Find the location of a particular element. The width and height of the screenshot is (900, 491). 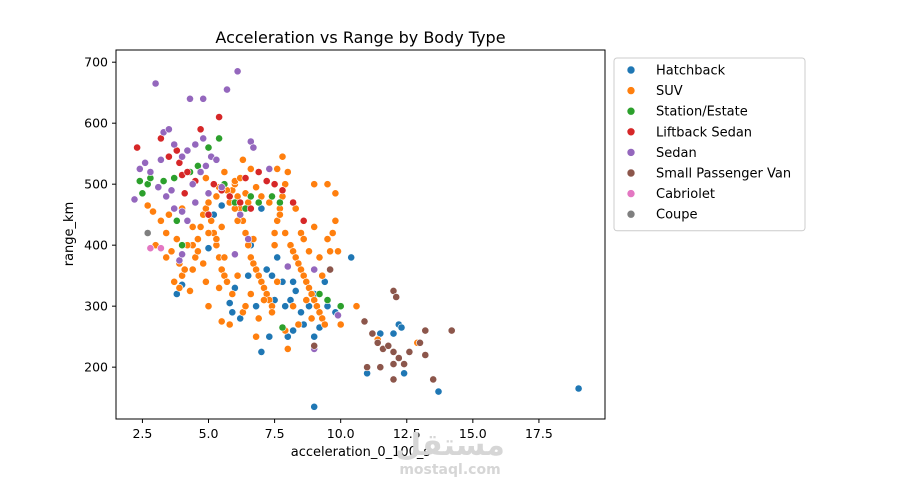

x-tick-label: 17.5 is located at coordinates (539, 433).